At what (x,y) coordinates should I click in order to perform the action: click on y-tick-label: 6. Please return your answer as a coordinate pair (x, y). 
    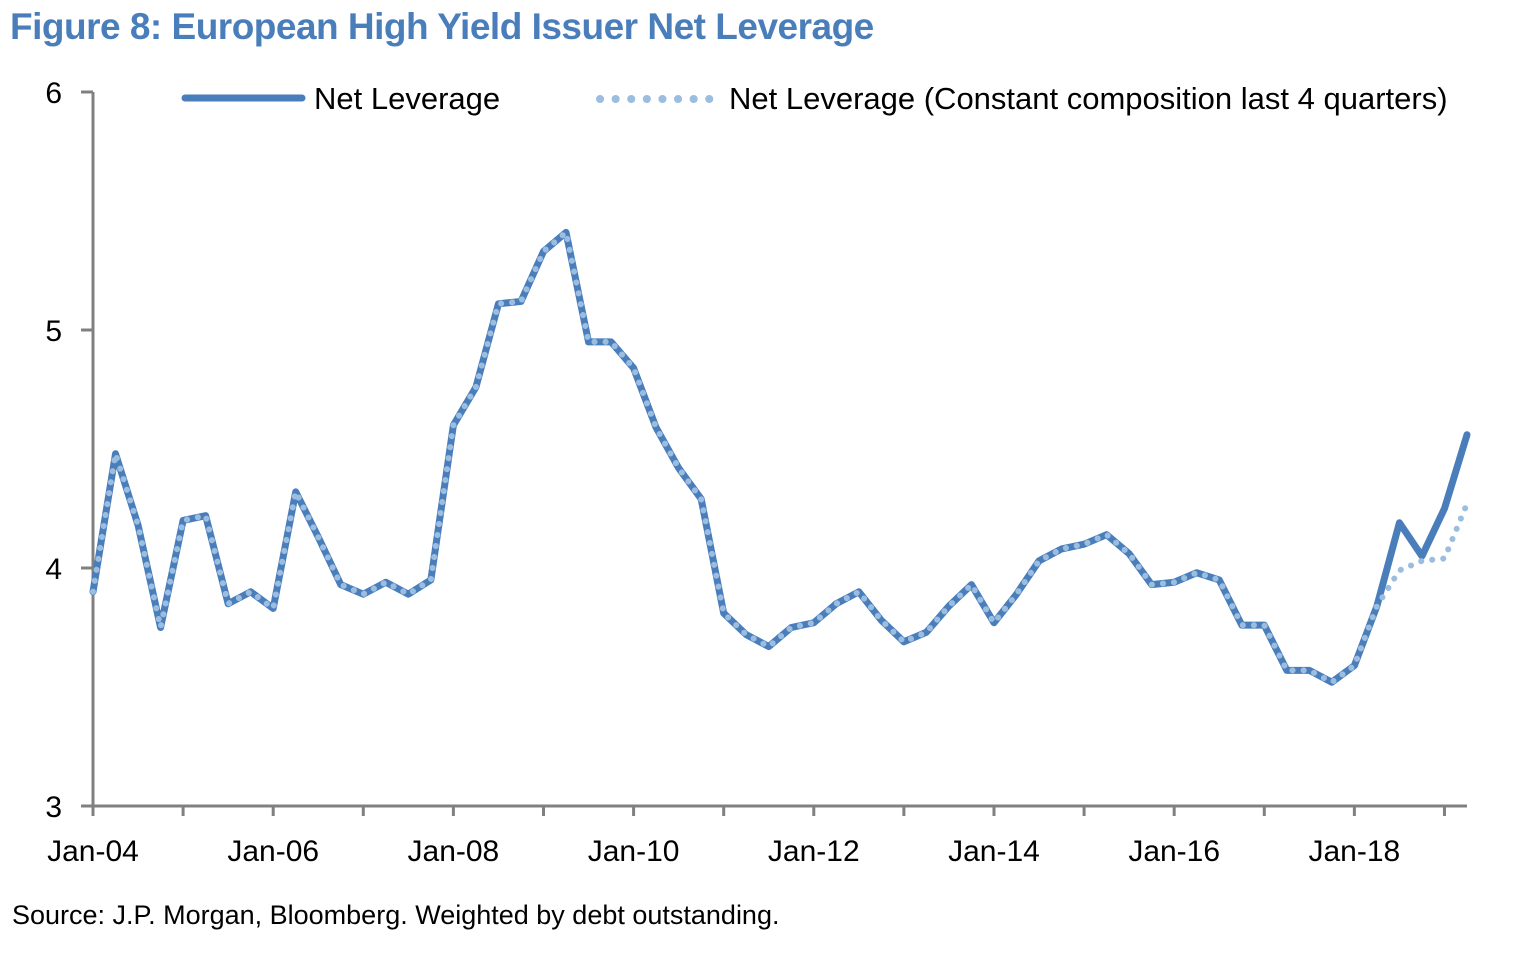
    Looking at the image, I should click on (53, 93).